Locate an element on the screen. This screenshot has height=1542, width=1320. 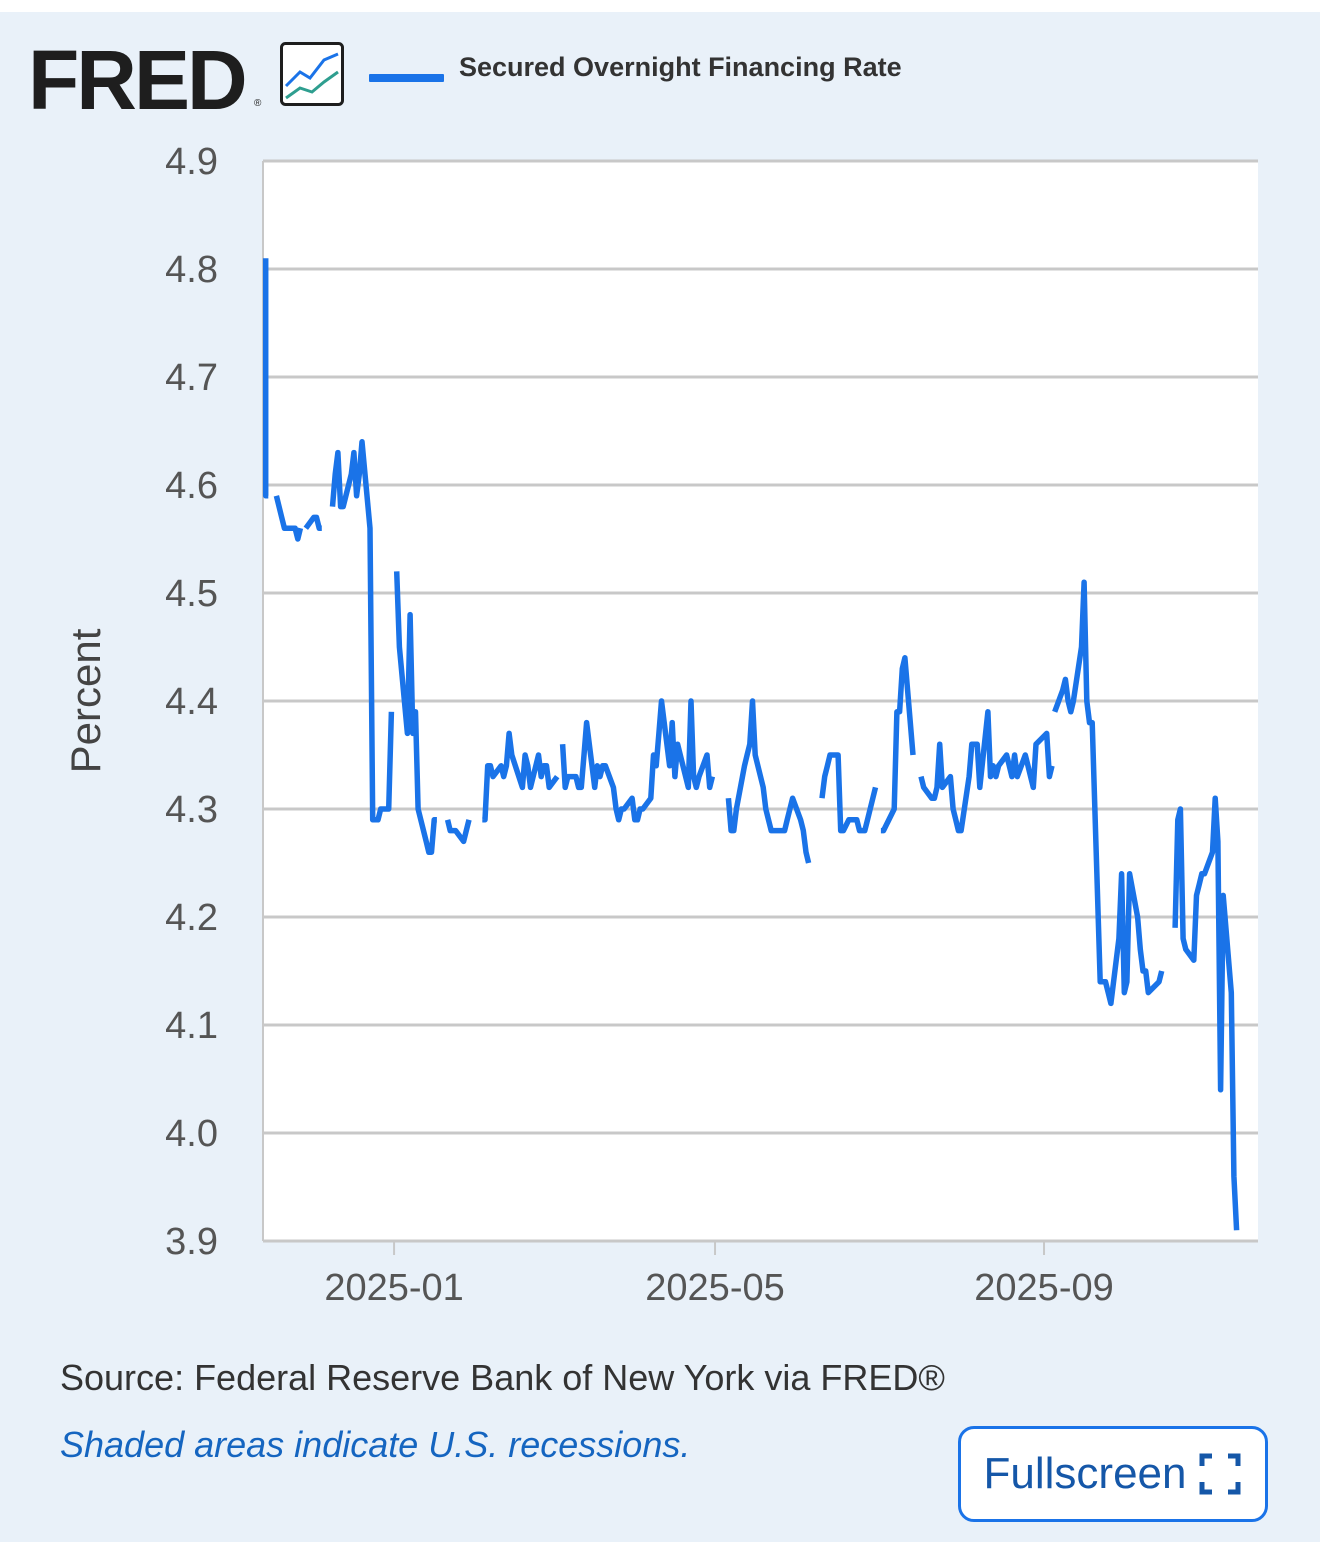
y-axis-label: Percent is located at coordinates (85, 700).